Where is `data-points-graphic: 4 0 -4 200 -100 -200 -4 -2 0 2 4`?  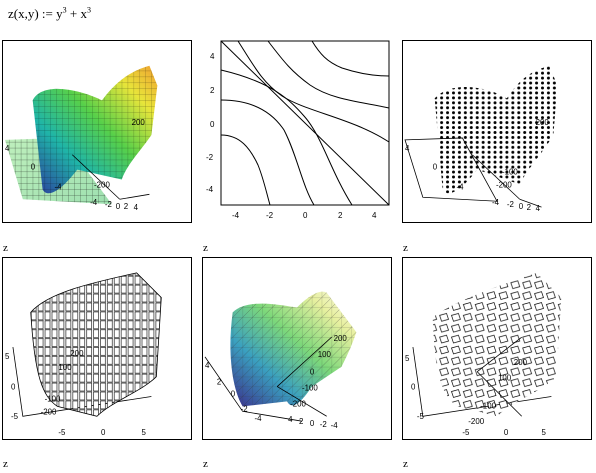
data-points-graphic: 4 0 -4 200 -100 -200 -4 -2 0 2 4 is located at coordinates (481, 139).